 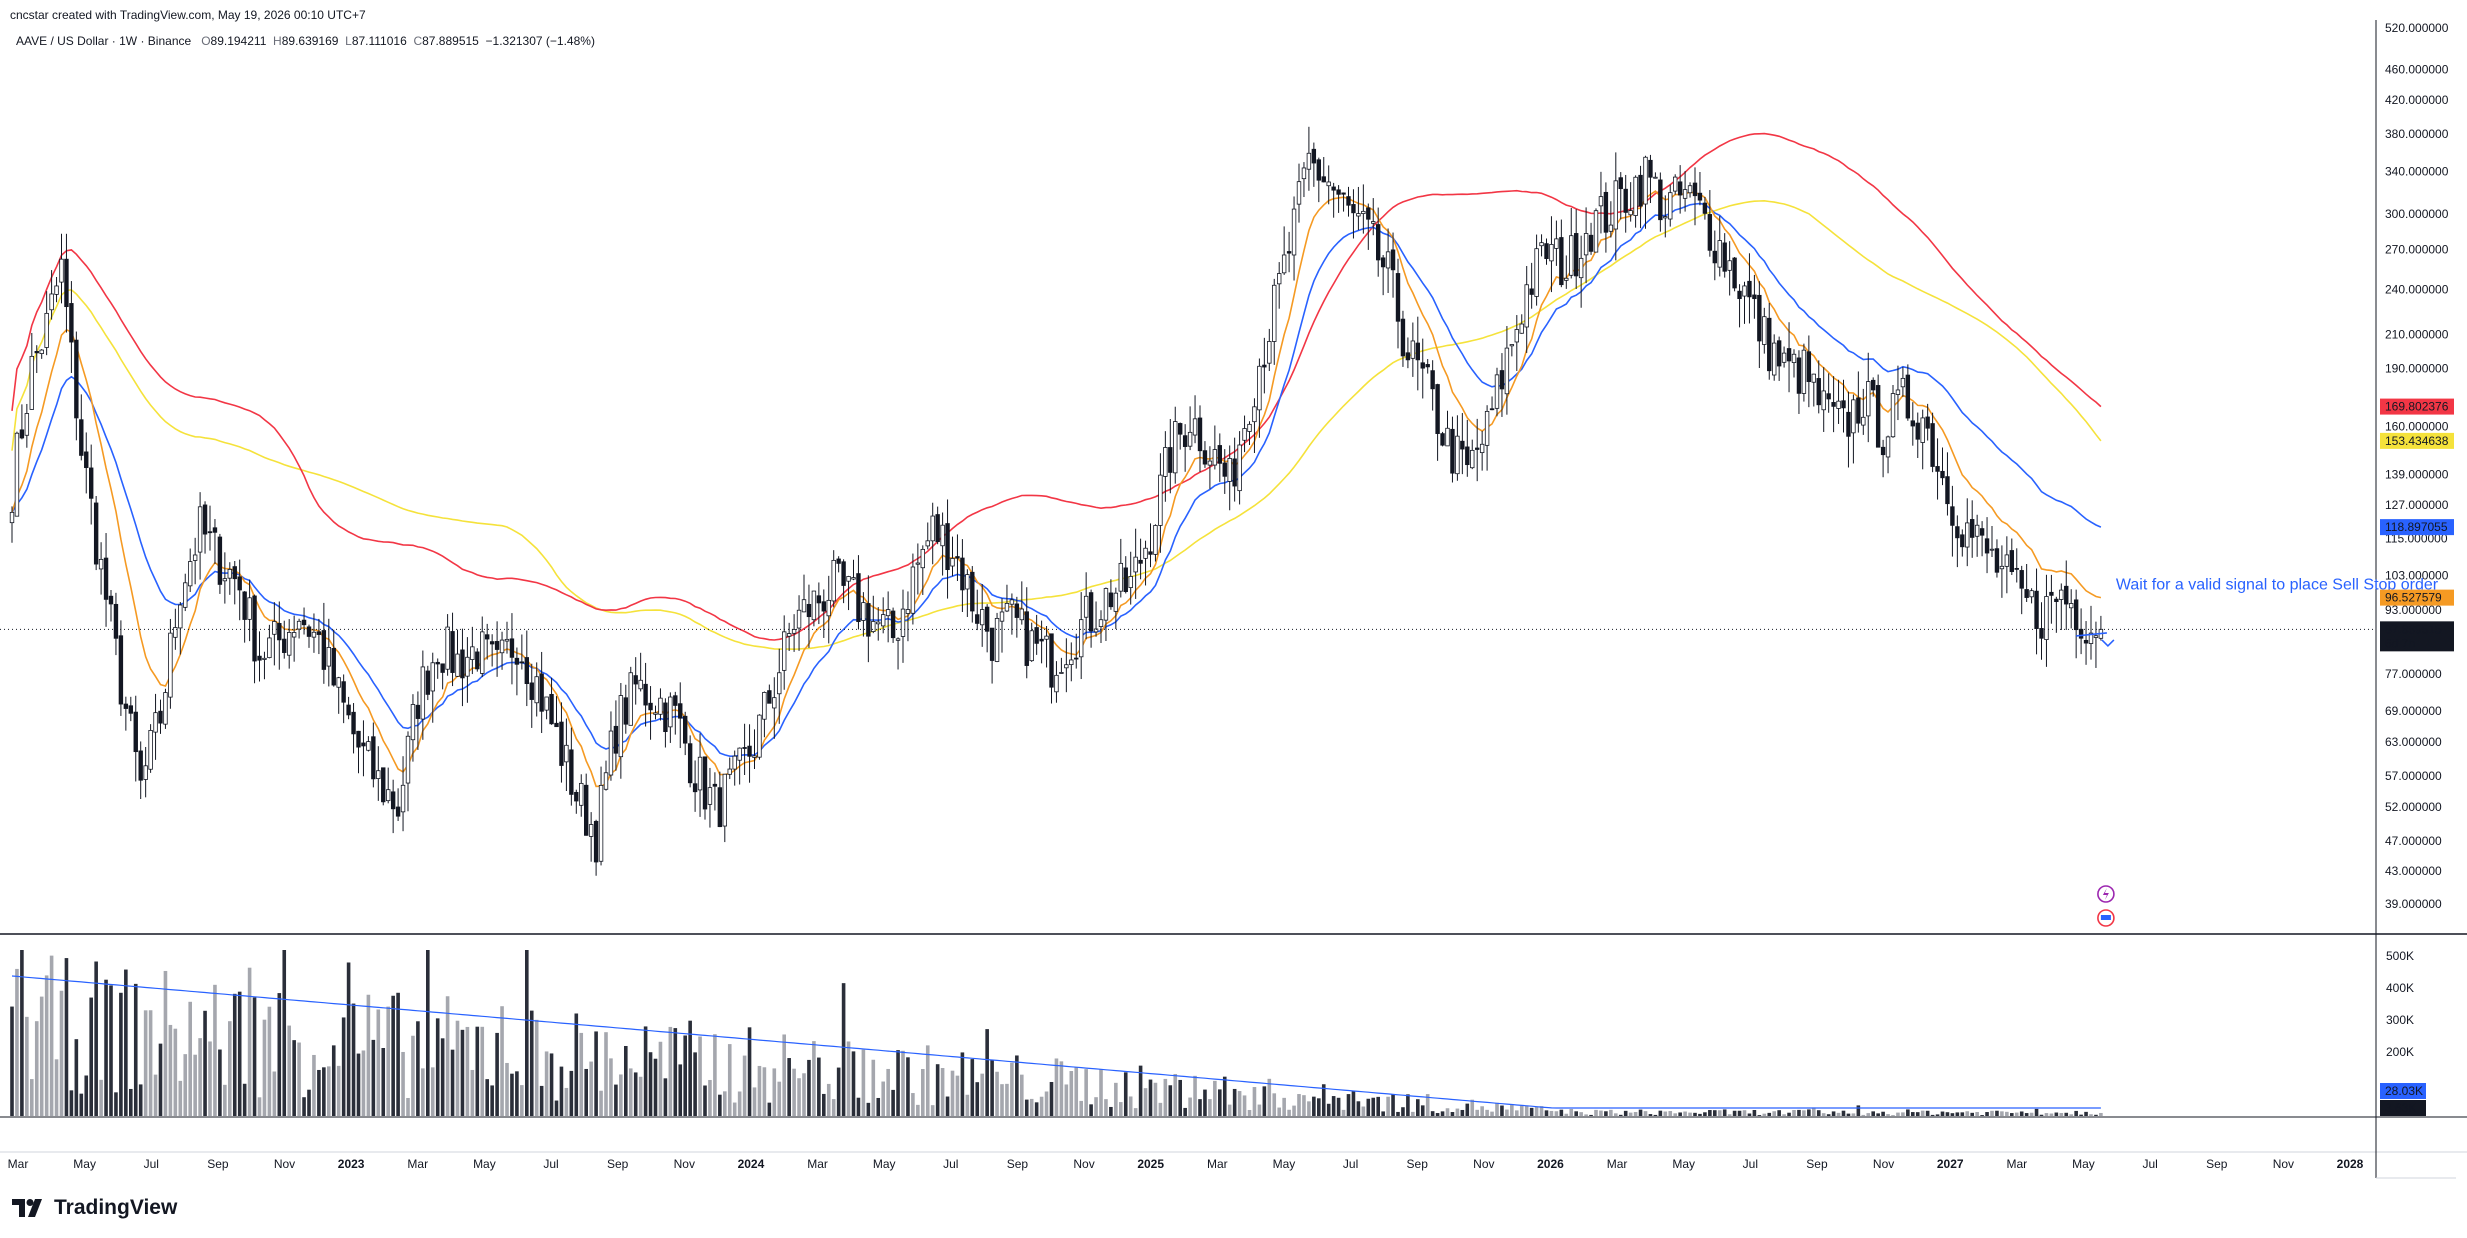 I want to click on time-tick-label: 2023, so click(x=351, y=1164).